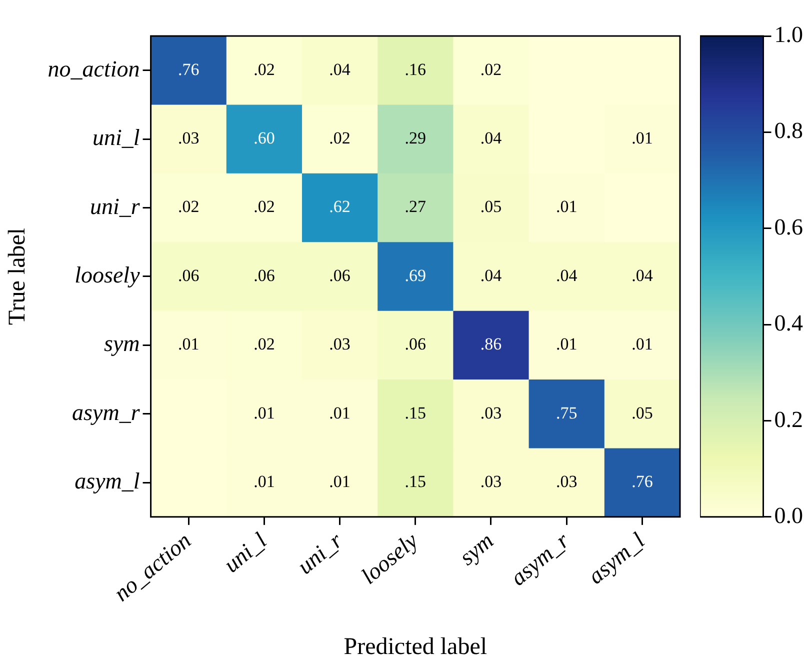  Describe the element at coordinates (789, 323) in the screenshot. I see `color-bar-label: 0.4` at that location.